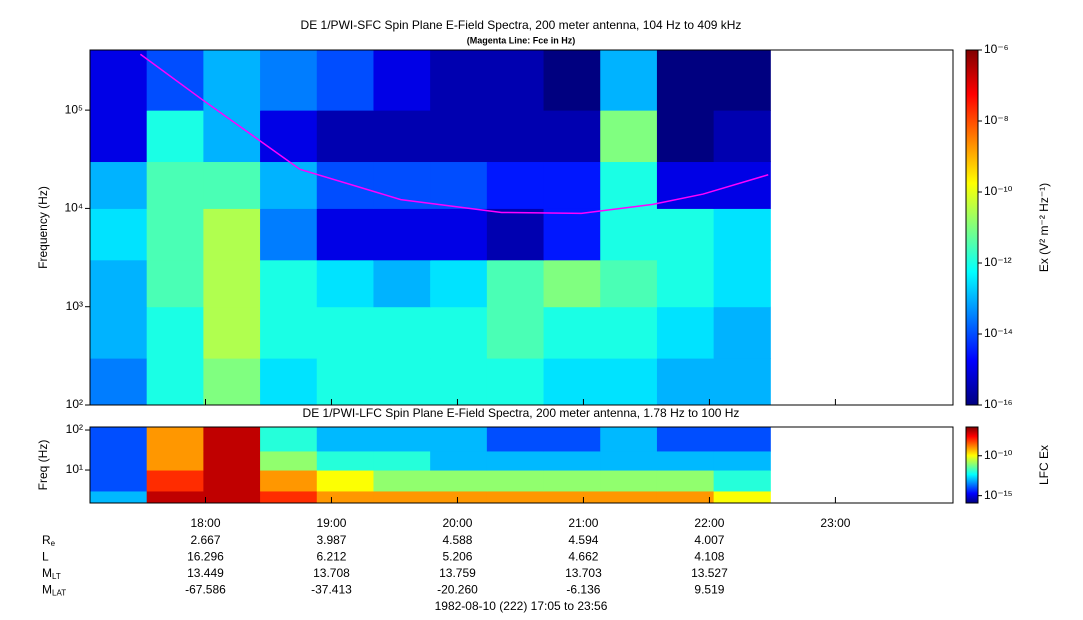  Describe the element at coordinates (583, 573) in the screenshot. I see `ephemeris-value: 13.703` at that location.